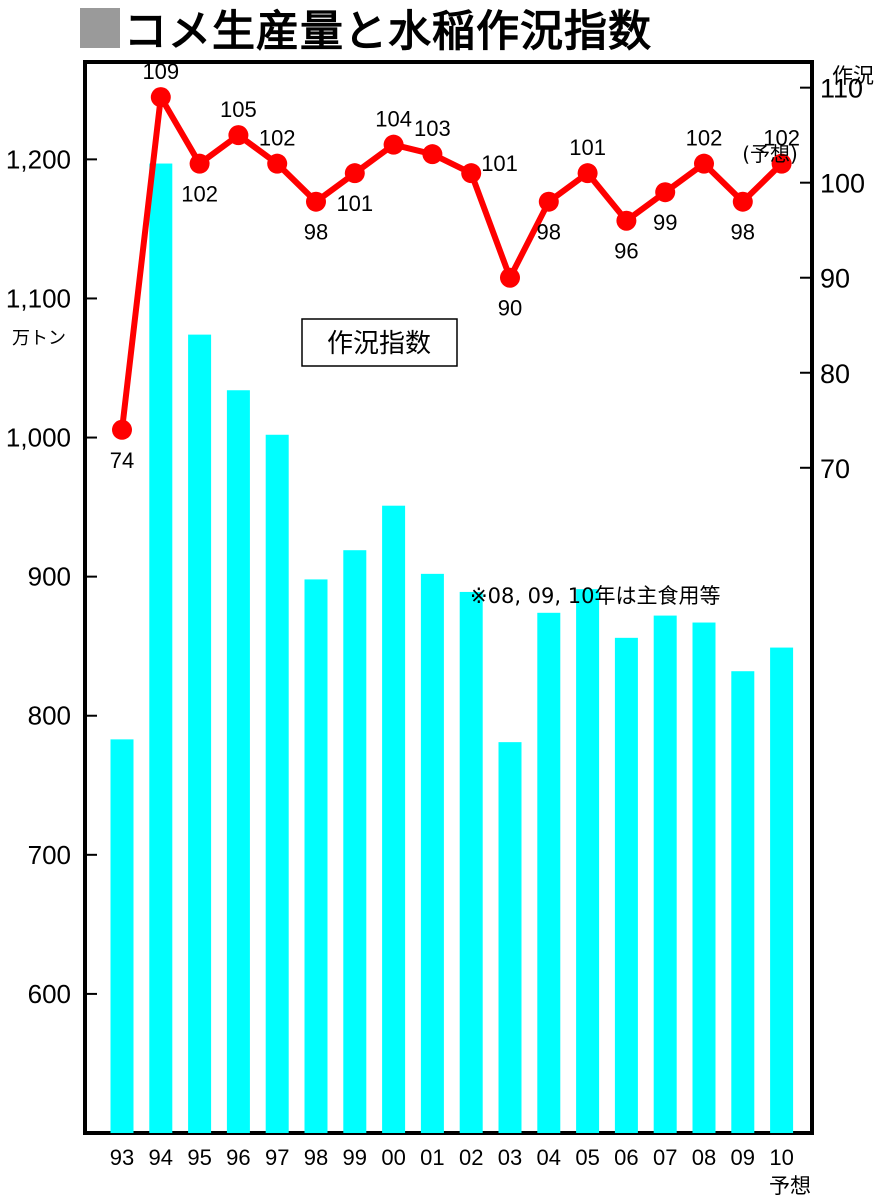 The width and height of the screenshot is (888, 1201). I want to click on title-square-icon, so click(100, 28).